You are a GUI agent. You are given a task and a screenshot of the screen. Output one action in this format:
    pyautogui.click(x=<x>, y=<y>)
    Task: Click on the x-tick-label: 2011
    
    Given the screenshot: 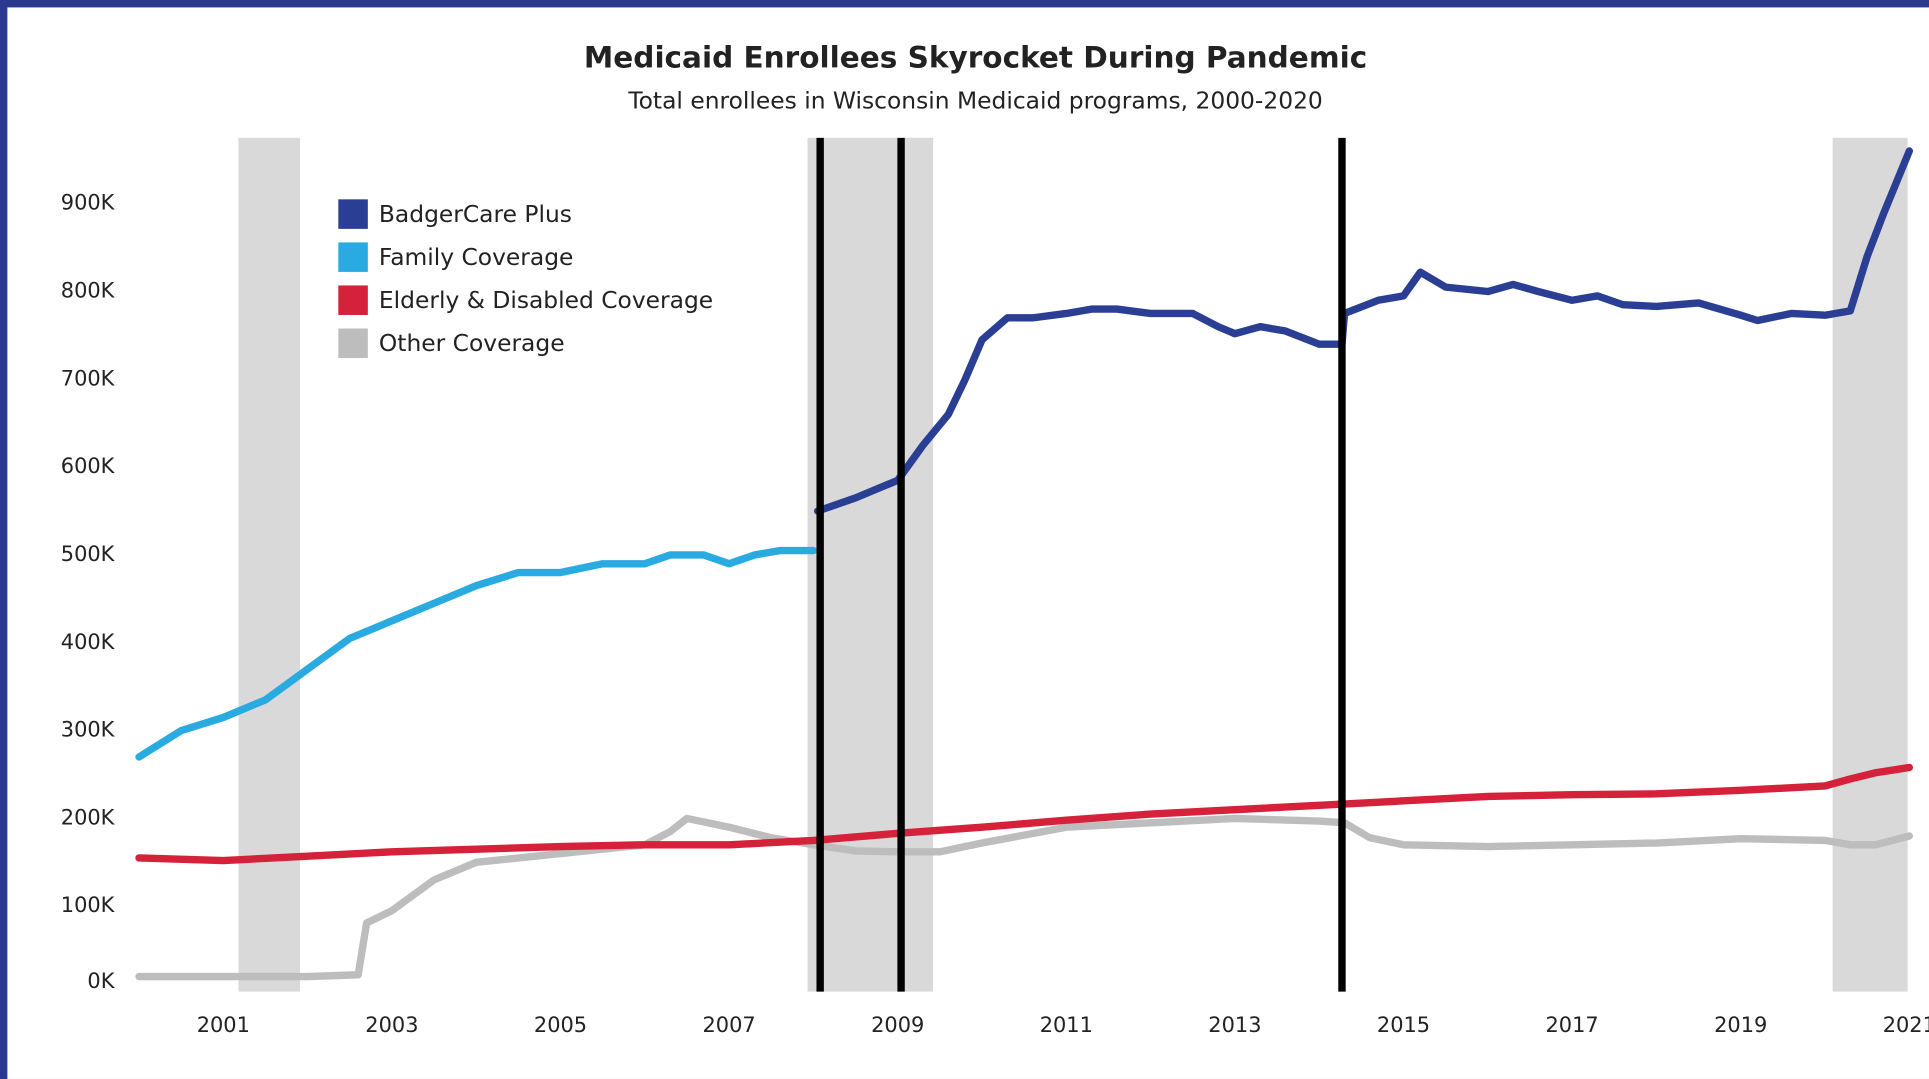 What is the action you would take?
    pyautogui.click(x=1066, y=1025)
    